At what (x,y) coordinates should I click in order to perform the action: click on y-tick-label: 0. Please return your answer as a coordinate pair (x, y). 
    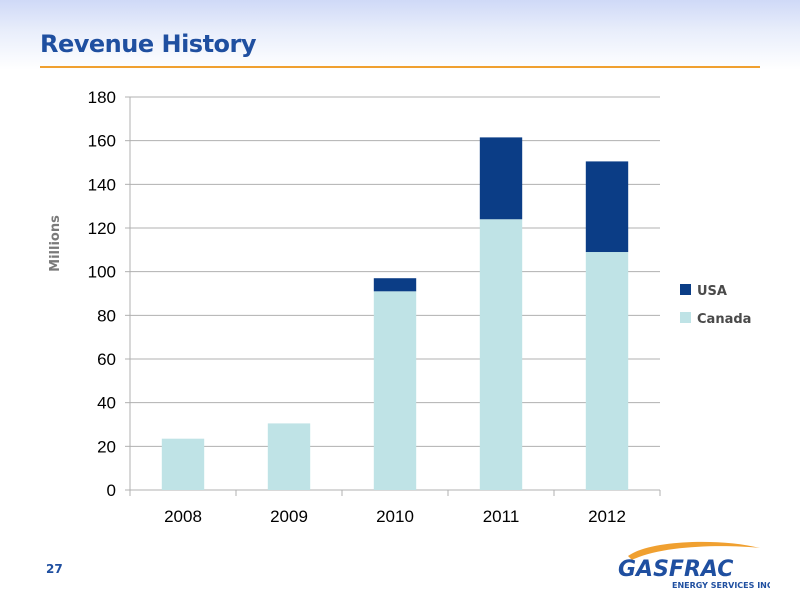
    Looking at the image, I should click on (111, 490).